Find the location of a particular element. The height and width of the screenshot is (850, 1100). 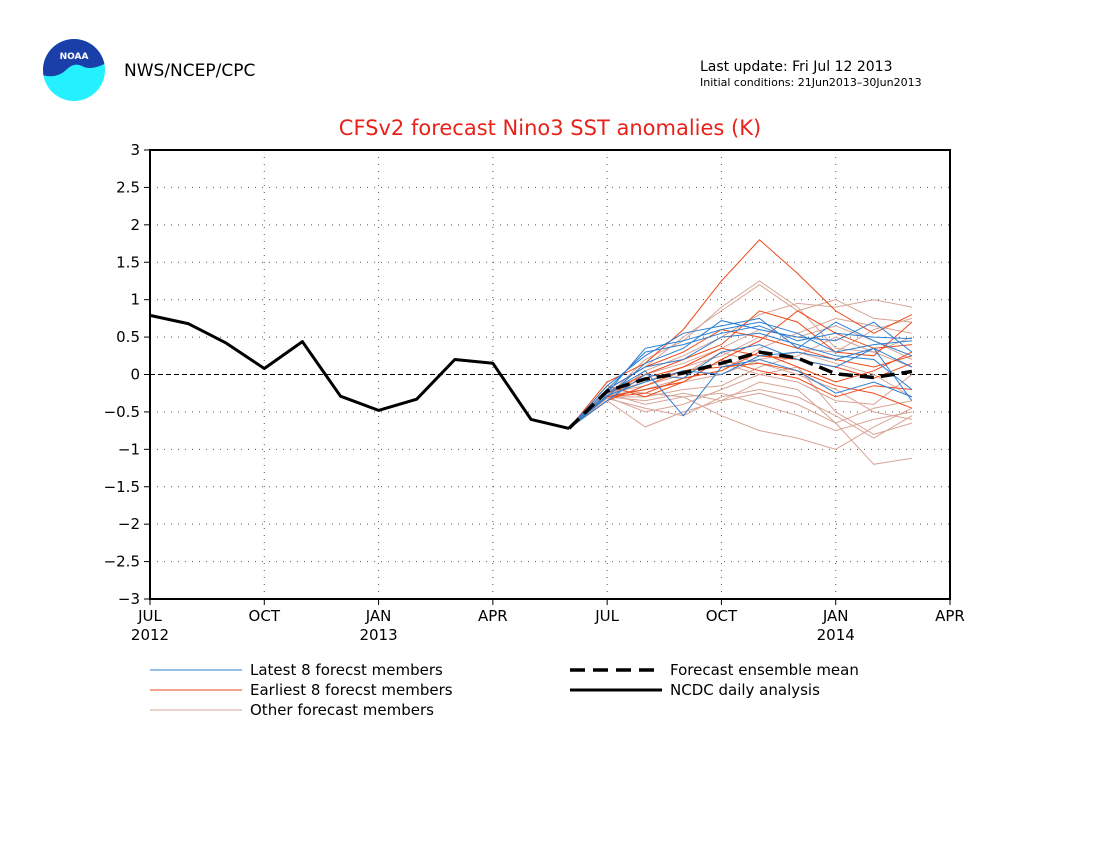

y-tick-label: 2.5 is located at coordinates (128, 187).